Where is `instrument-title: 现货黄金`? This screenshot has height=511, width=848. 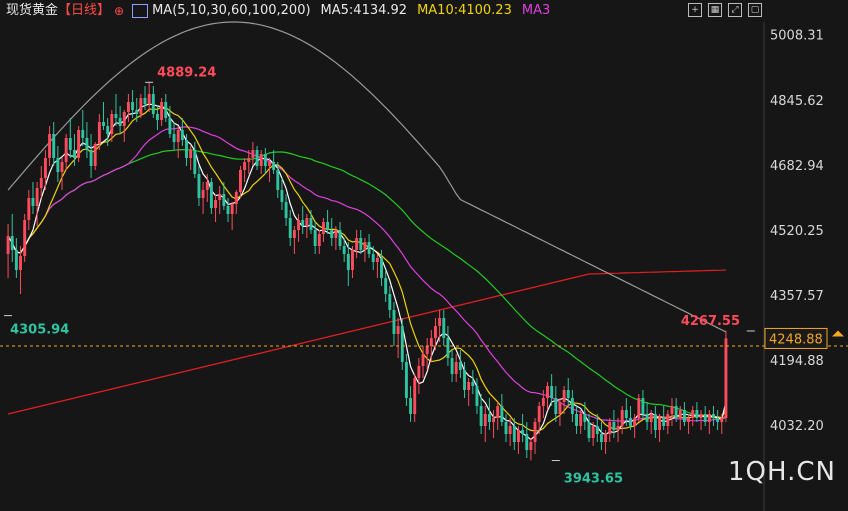
instrument-title: 现货黄金 is located at coordinates (32, 10).